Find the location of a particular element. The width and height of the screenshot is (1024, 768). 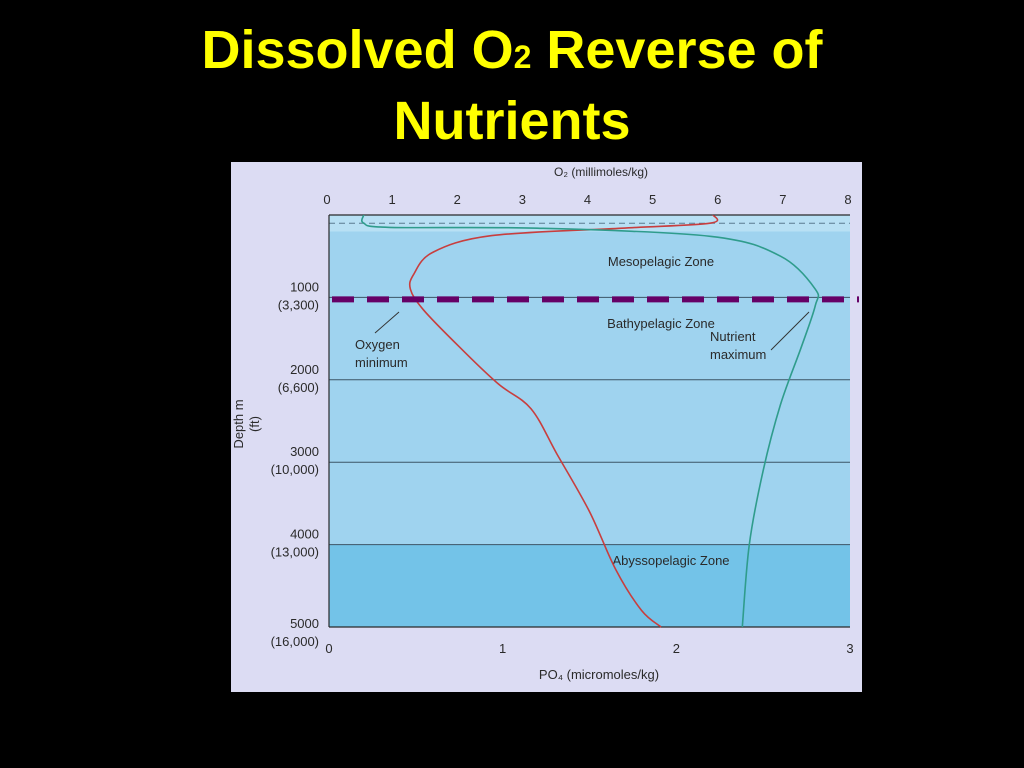

title-subscript: 2 is located at coordinates (522, 57).